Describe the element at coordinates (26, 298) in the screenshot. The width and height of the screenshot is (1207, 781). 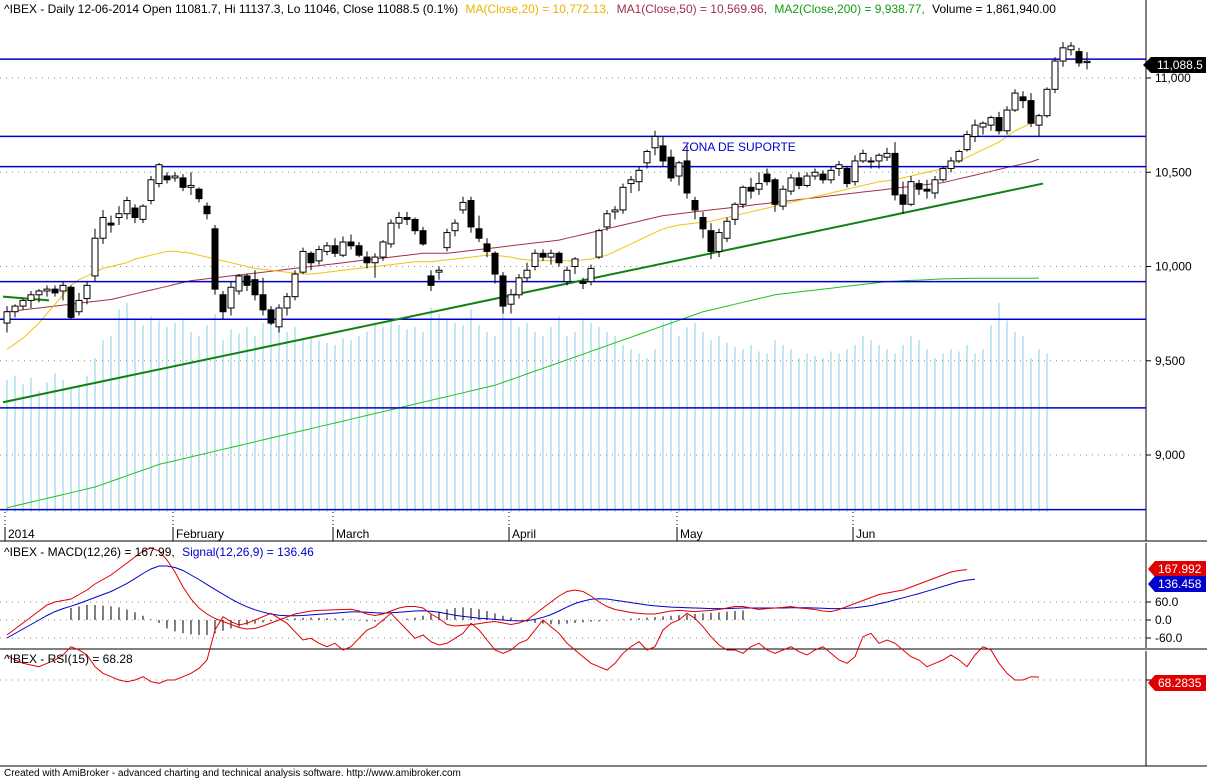
I see `short-trend-line` at that location.